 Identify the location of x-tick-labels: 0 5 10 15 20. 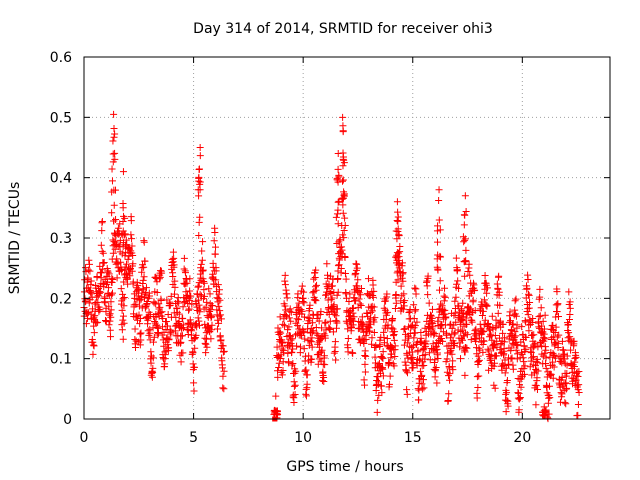
(306, 438).